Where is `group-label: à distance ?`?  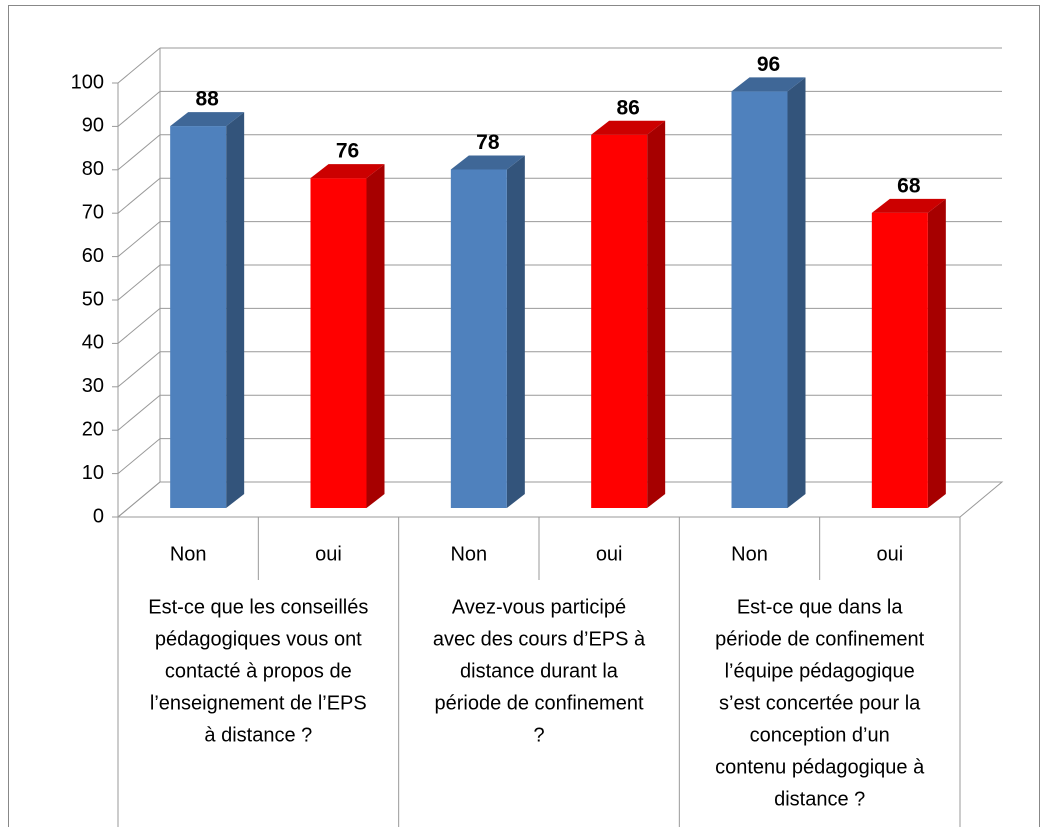 group-label: à distance ? is located at coordinates (258, 735).